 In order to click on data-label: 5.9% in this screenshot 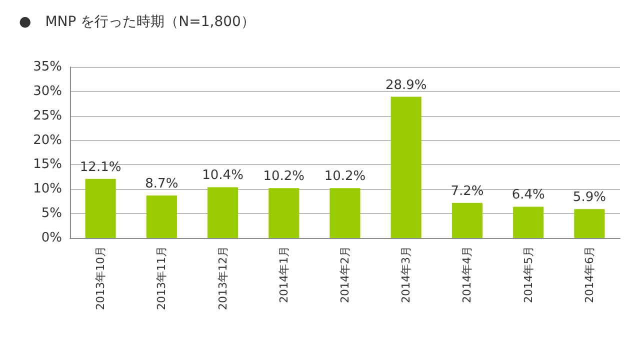, I will do `click(589, 198)`.